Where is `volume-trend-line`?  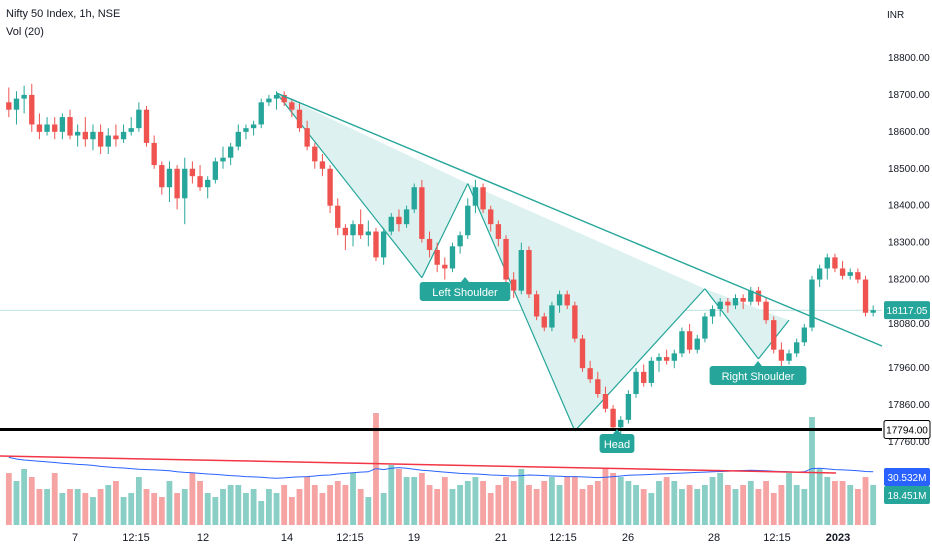
volume-trend-line is located at coordinates (418, 464).